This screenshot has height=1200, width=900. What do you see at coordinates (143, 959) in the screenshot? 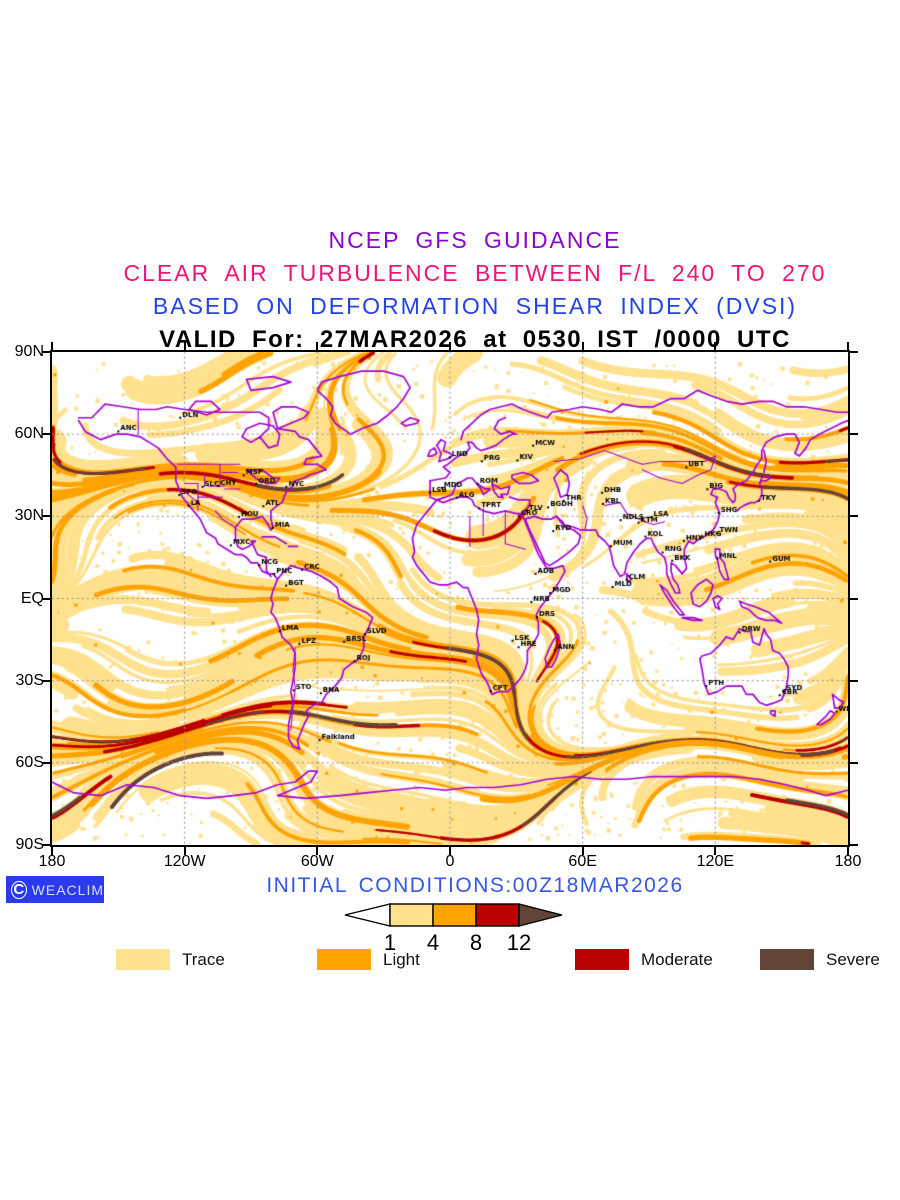
I see `legend-swatch-trace` at bounding box center [143, 959].